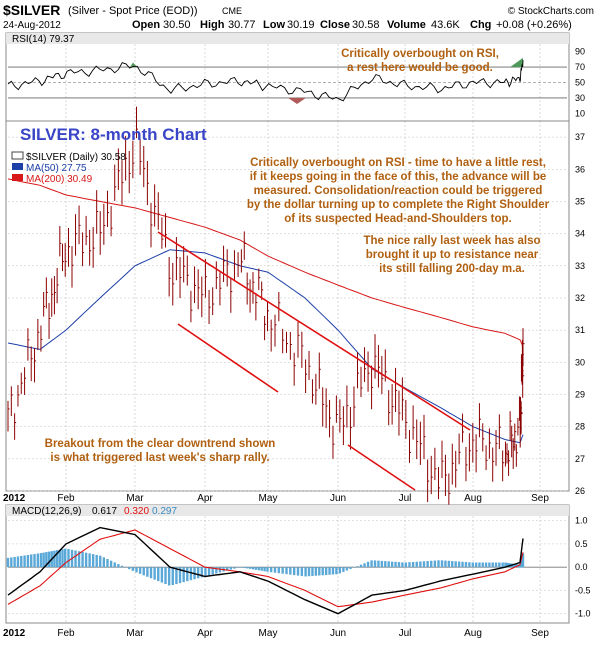 Image resolution: width=599 pixels, height=649 pixels. Describe the element at coordinates (580, 169) in the screenshot. I see `price-tick-label: 36` at that location.